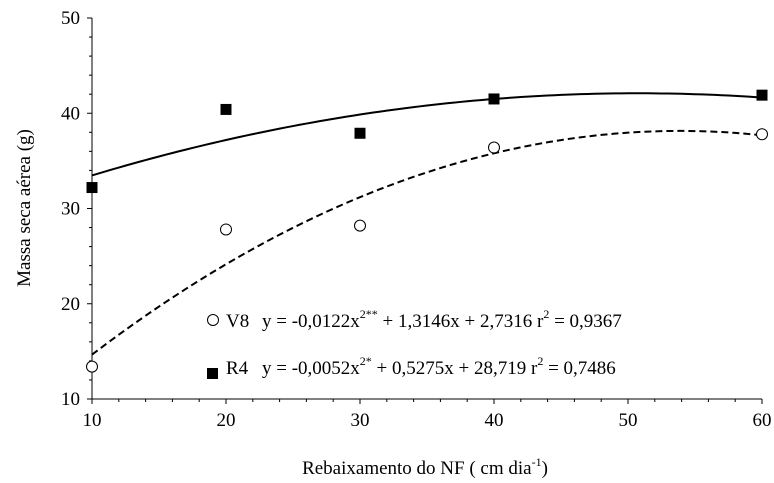 The width and height of the screenshot is (774, 483). Describe the element at coordinates (212, 373) in the screenshot. I see `legend-r4-marker` at that location.